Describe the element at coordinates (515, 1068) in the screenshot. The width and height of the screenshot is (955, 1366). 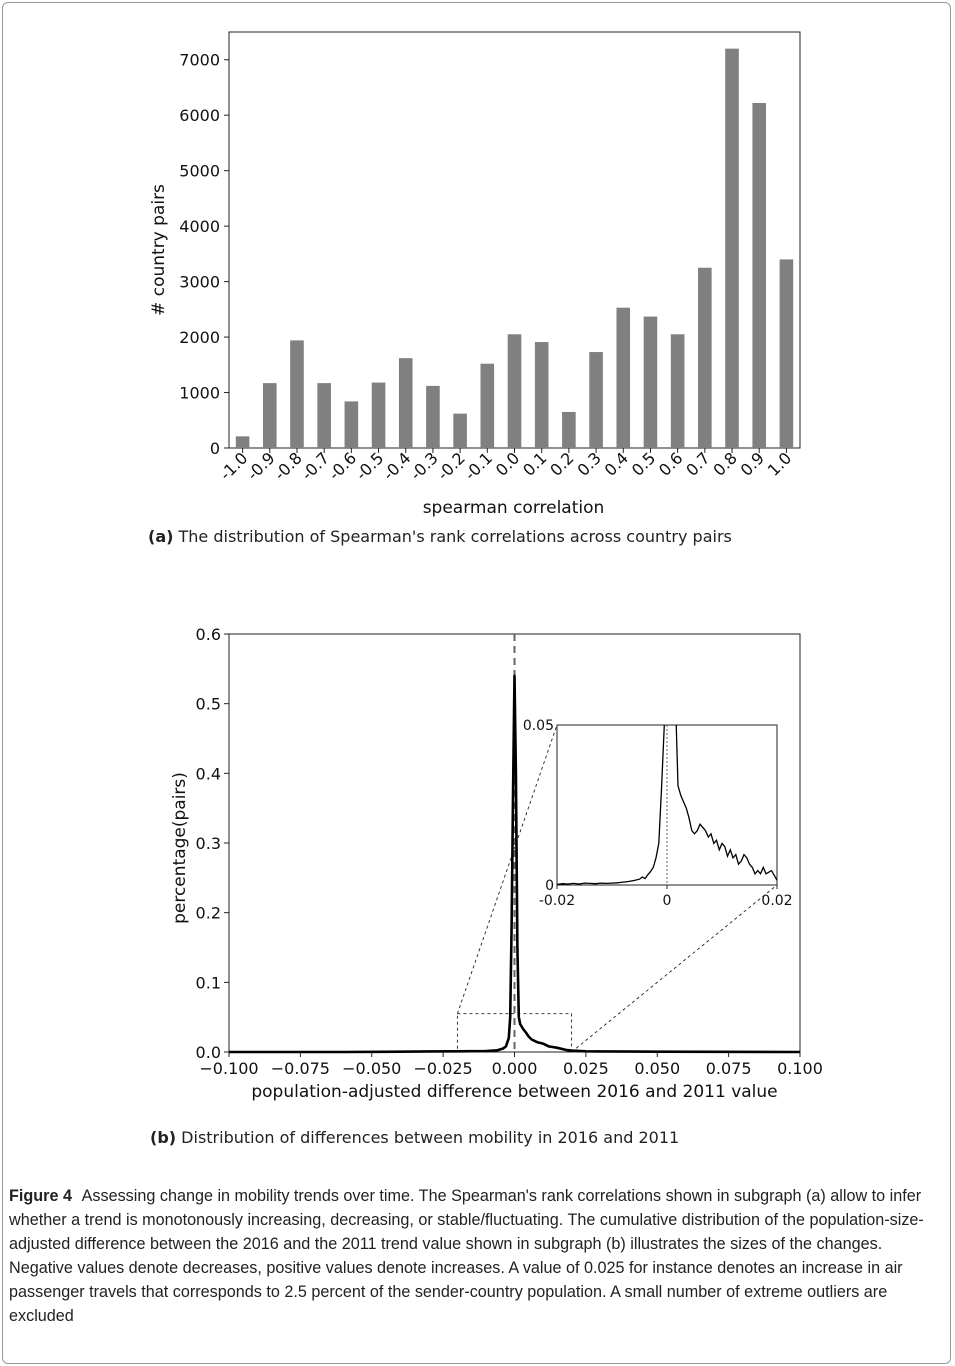
I see `x-tick-label: 0.000` at that location.